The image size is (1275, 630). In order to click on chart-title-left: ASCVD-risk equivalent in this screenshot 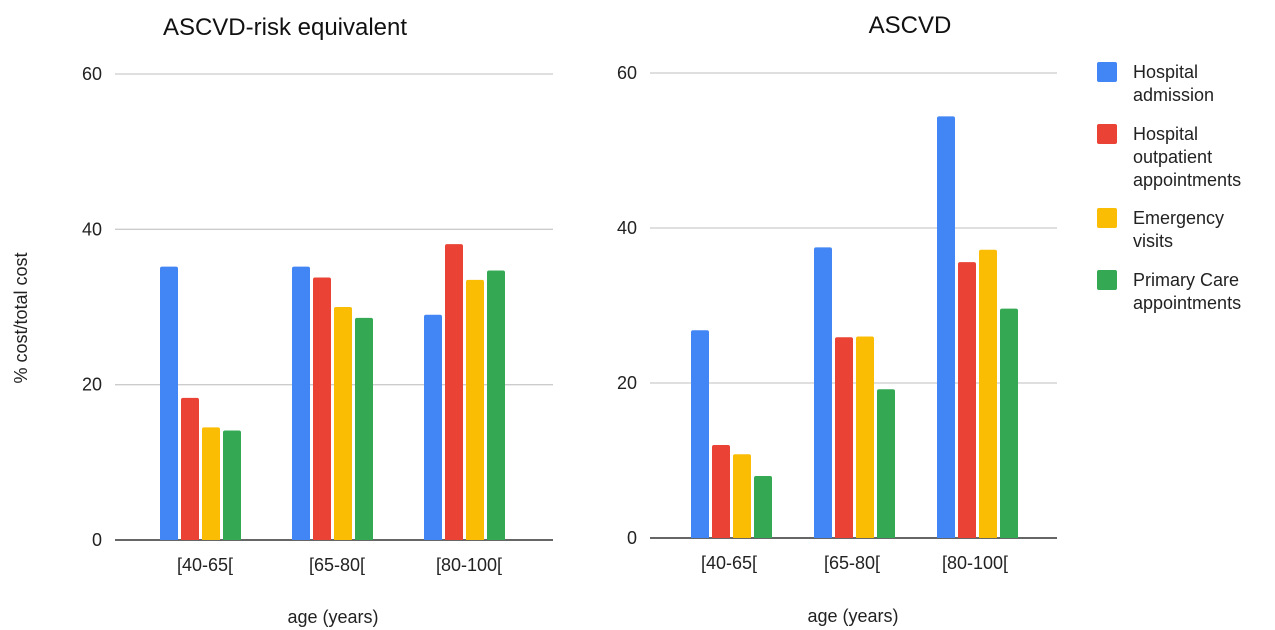, I will do `click(285, 27)`.